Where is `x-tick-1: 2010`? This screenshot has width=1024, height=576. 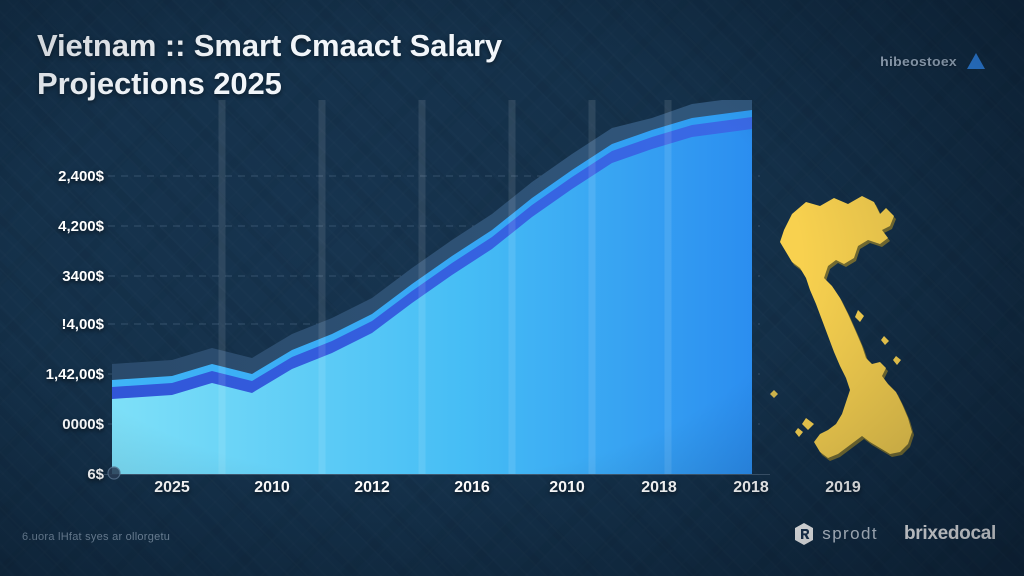
x-tick-1: 2010 is located at coordinates (272, 487).